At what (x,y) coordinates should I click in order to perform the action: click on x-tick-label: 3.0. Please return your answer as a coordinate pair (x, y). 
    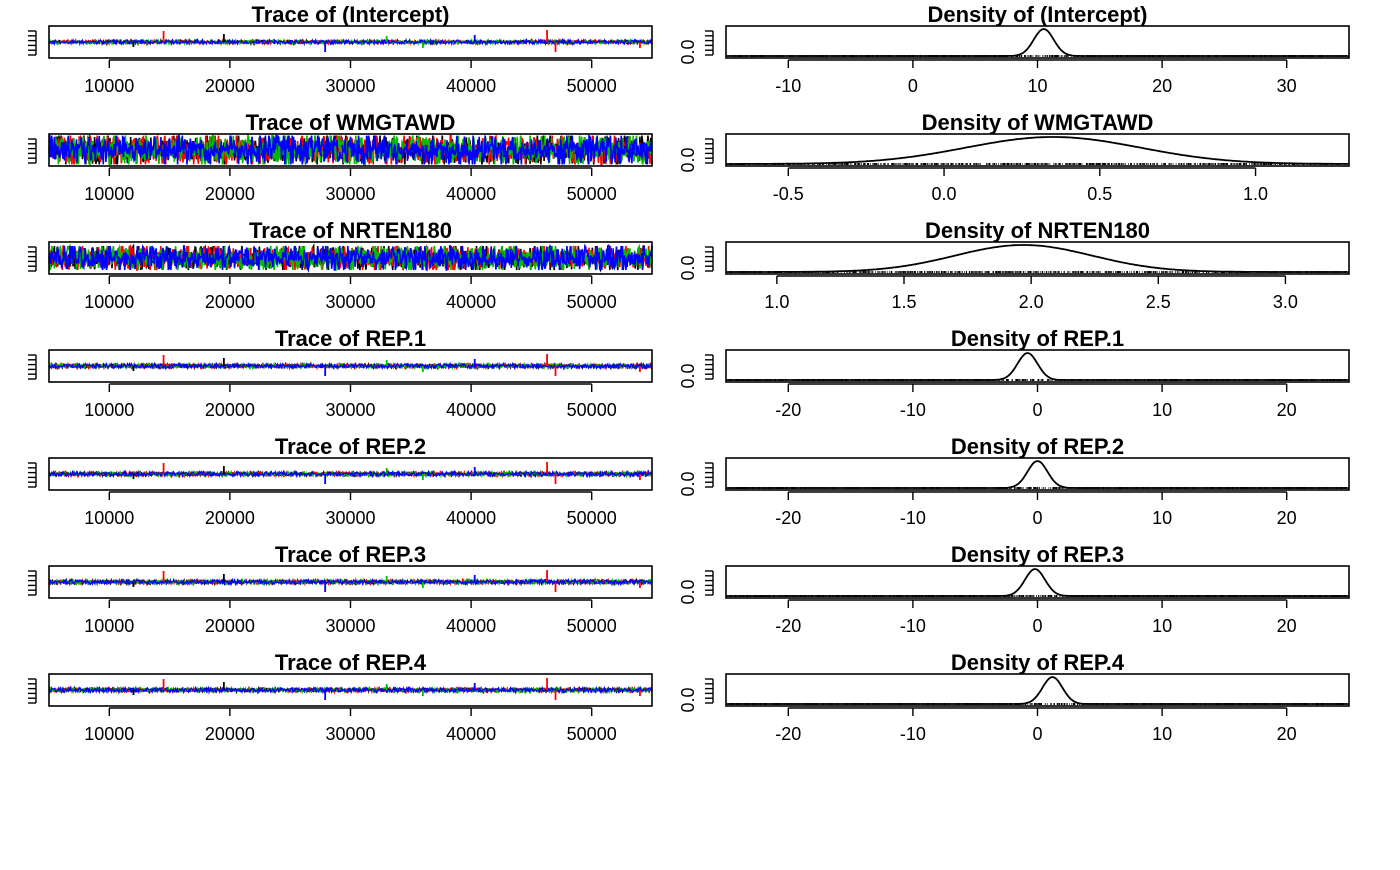
    Looking at the image, I should click on (1285, 302).